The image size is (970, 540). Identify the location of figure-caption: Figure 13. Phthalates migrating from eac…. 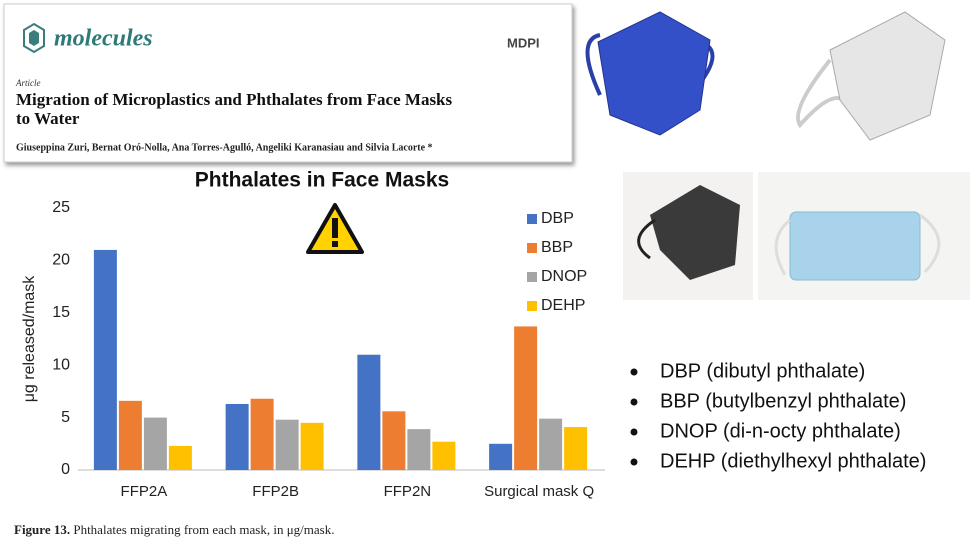
(174, 529).